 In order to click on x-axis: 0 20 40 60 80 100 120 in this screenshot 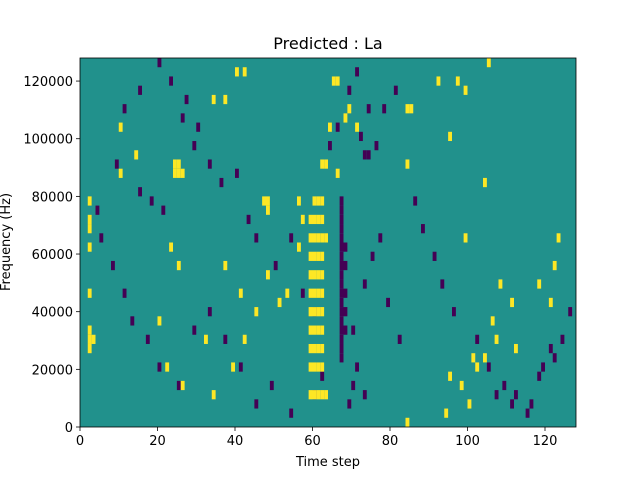, I will do `click(317, 438)`.